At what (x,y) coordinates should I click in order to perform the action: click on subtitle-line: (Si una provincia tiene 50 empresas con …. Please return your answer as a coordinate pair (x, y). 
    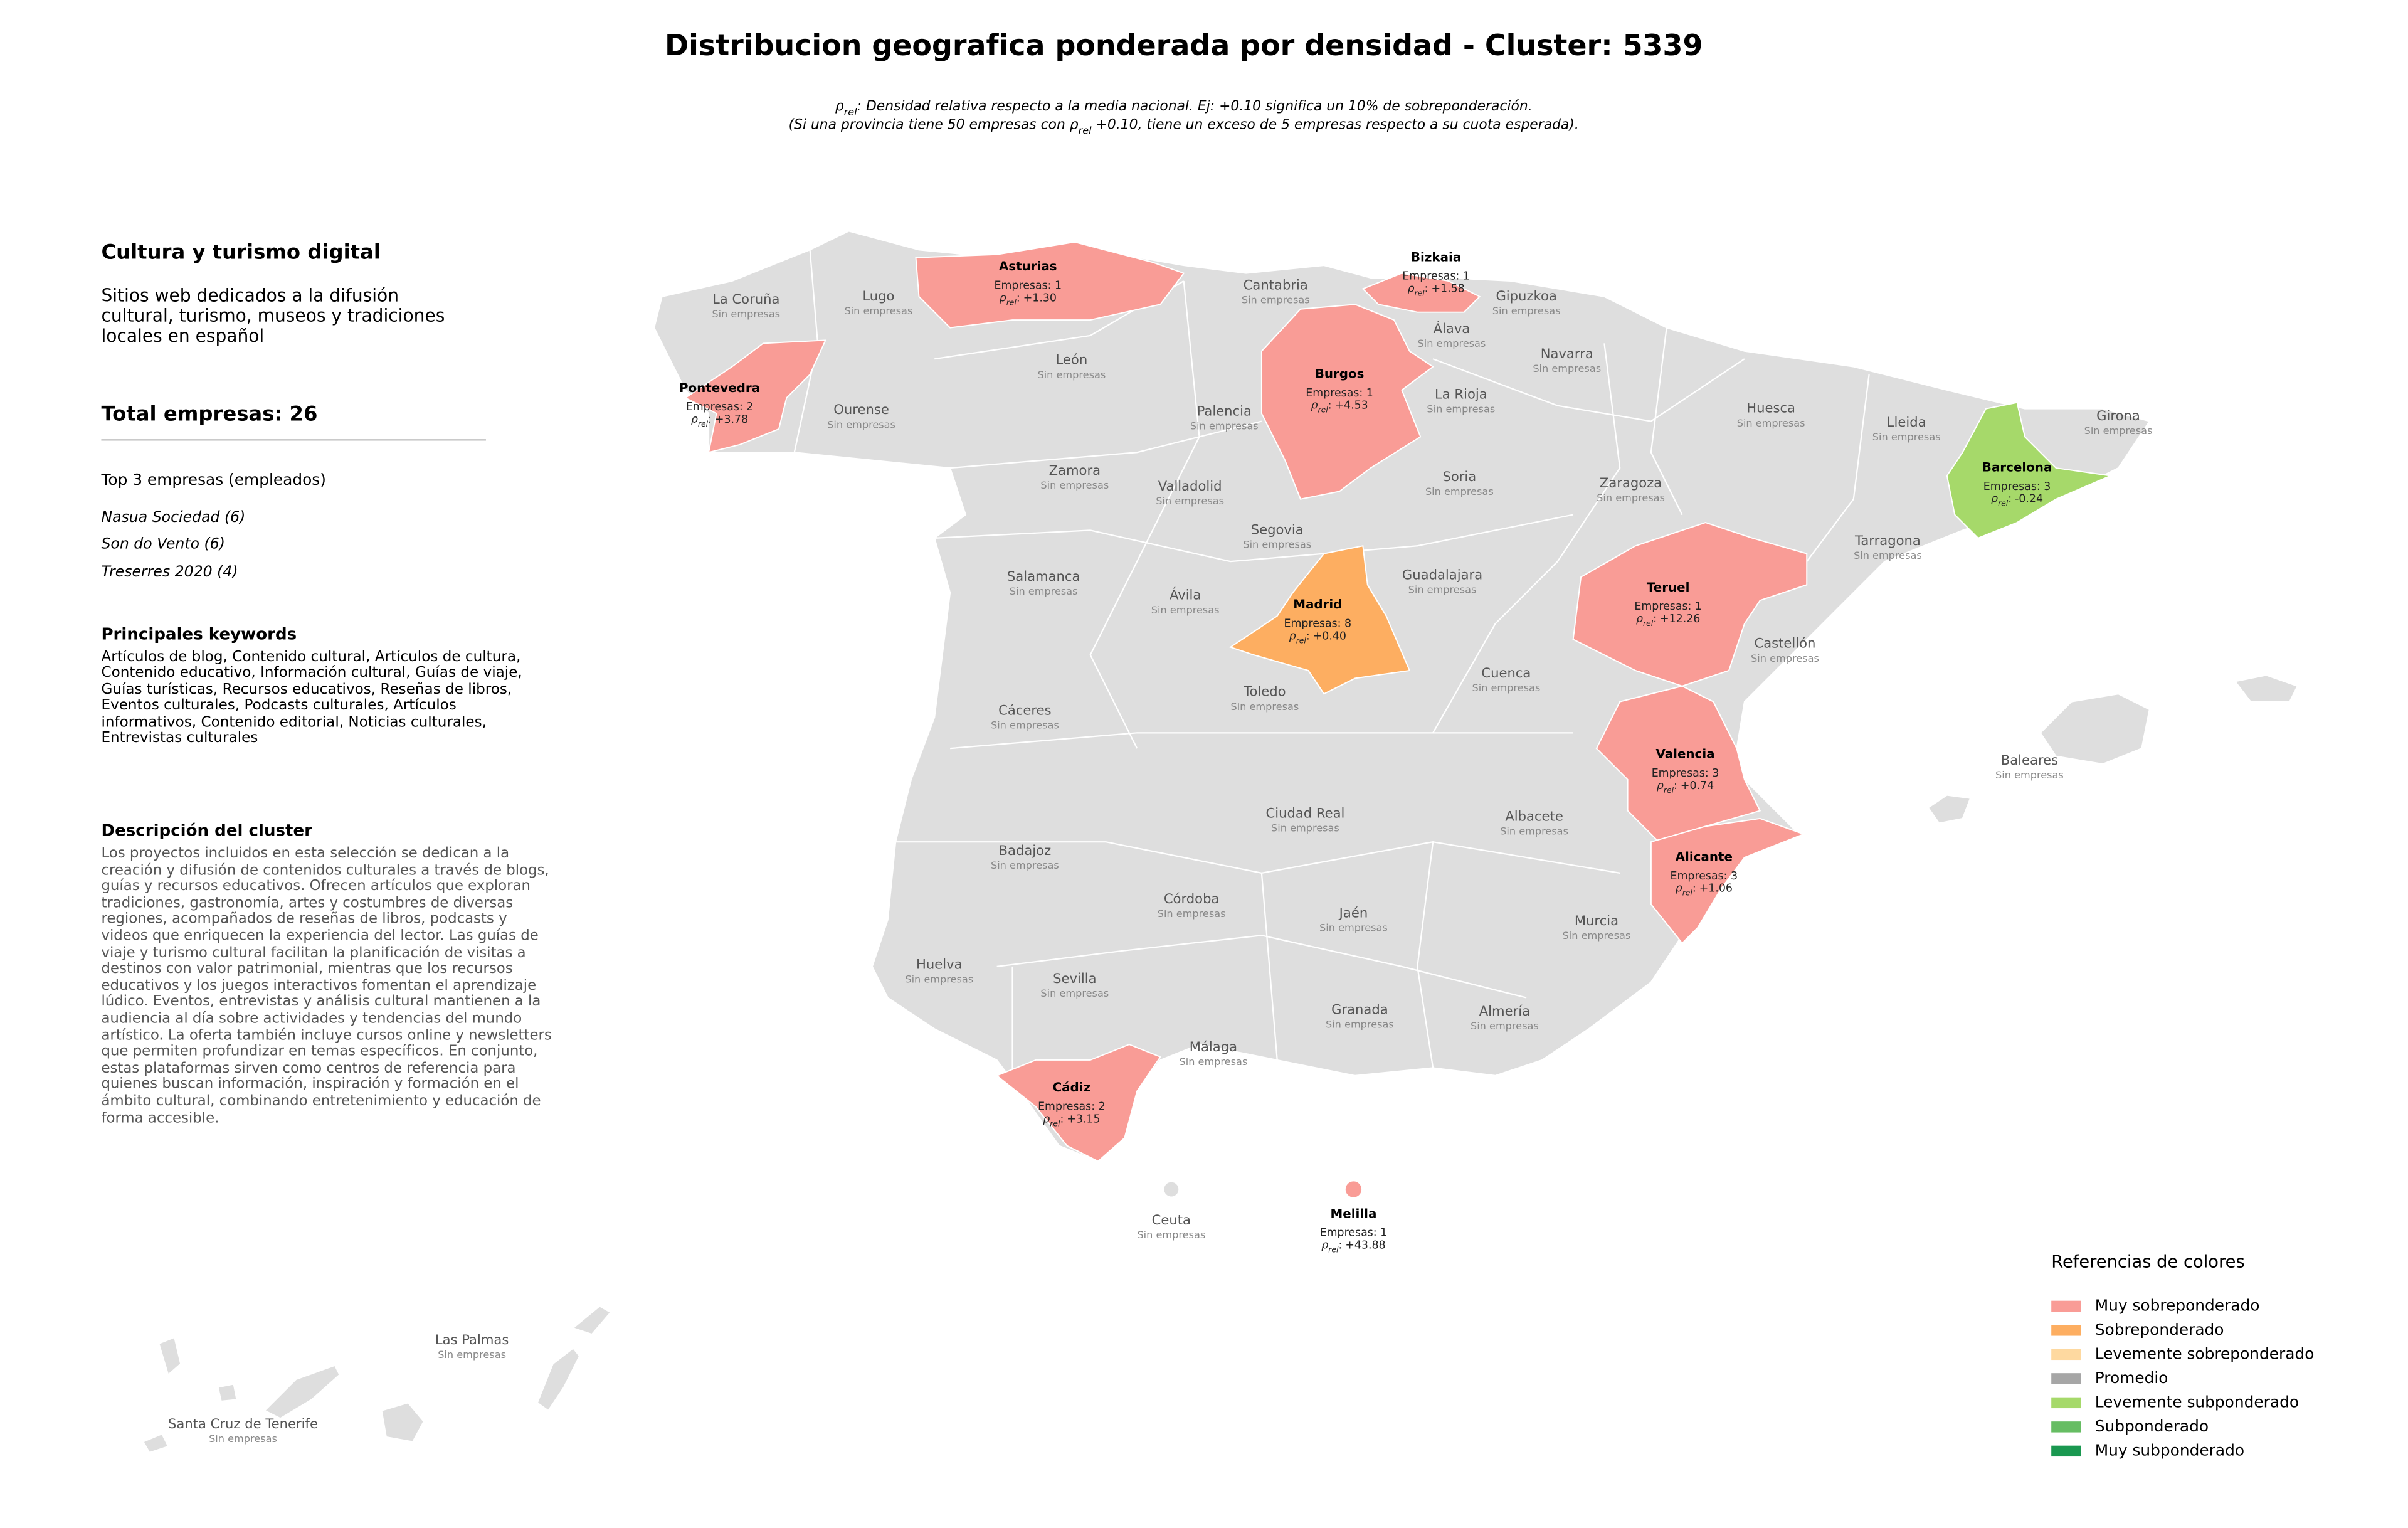
    Looking at the image, I should click on (1184, 127).